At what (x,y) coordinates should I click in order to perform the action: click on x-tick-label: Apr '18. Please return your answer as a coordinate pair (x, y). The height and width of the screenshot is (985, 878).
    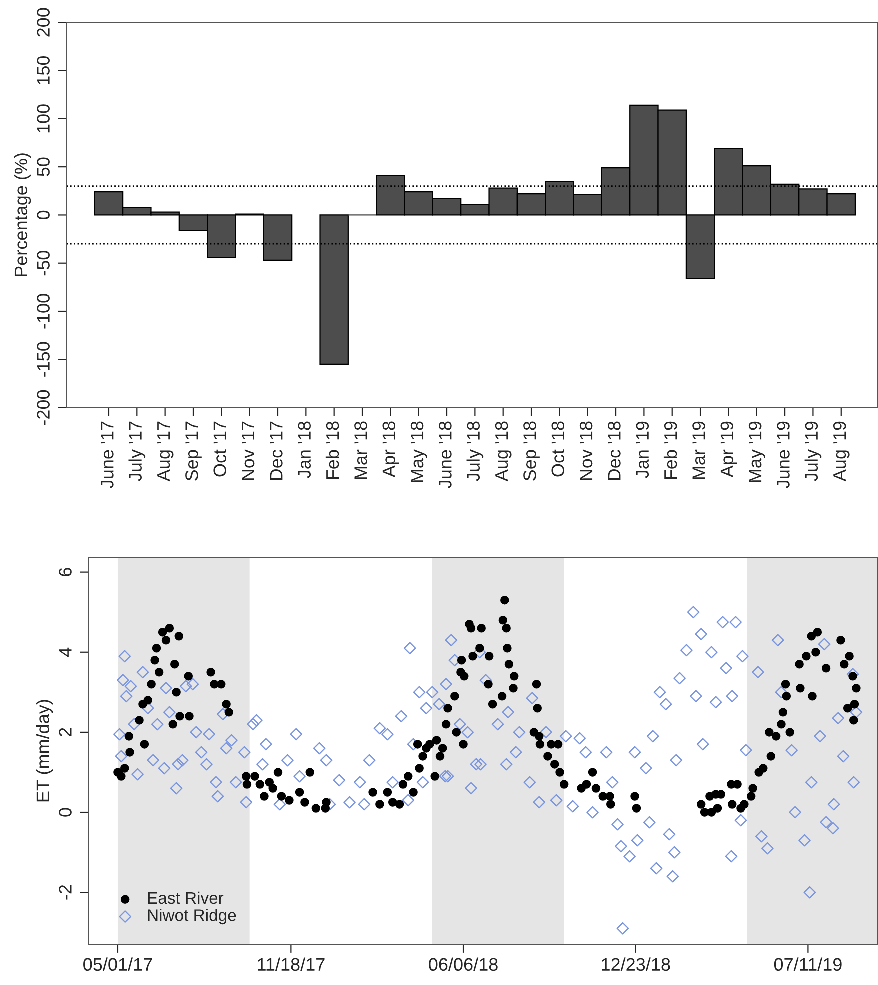
    Looking at the image, I should click on (391, 450).